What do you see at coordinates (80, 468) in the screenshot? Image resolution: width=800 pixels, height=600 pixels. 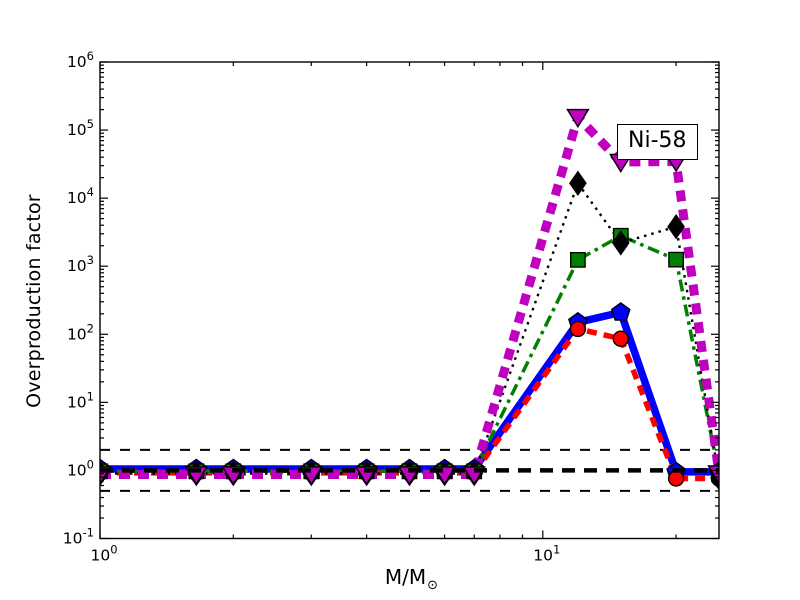 I see `y-tick-label: 10⁰` at bounding box center [80, 468].